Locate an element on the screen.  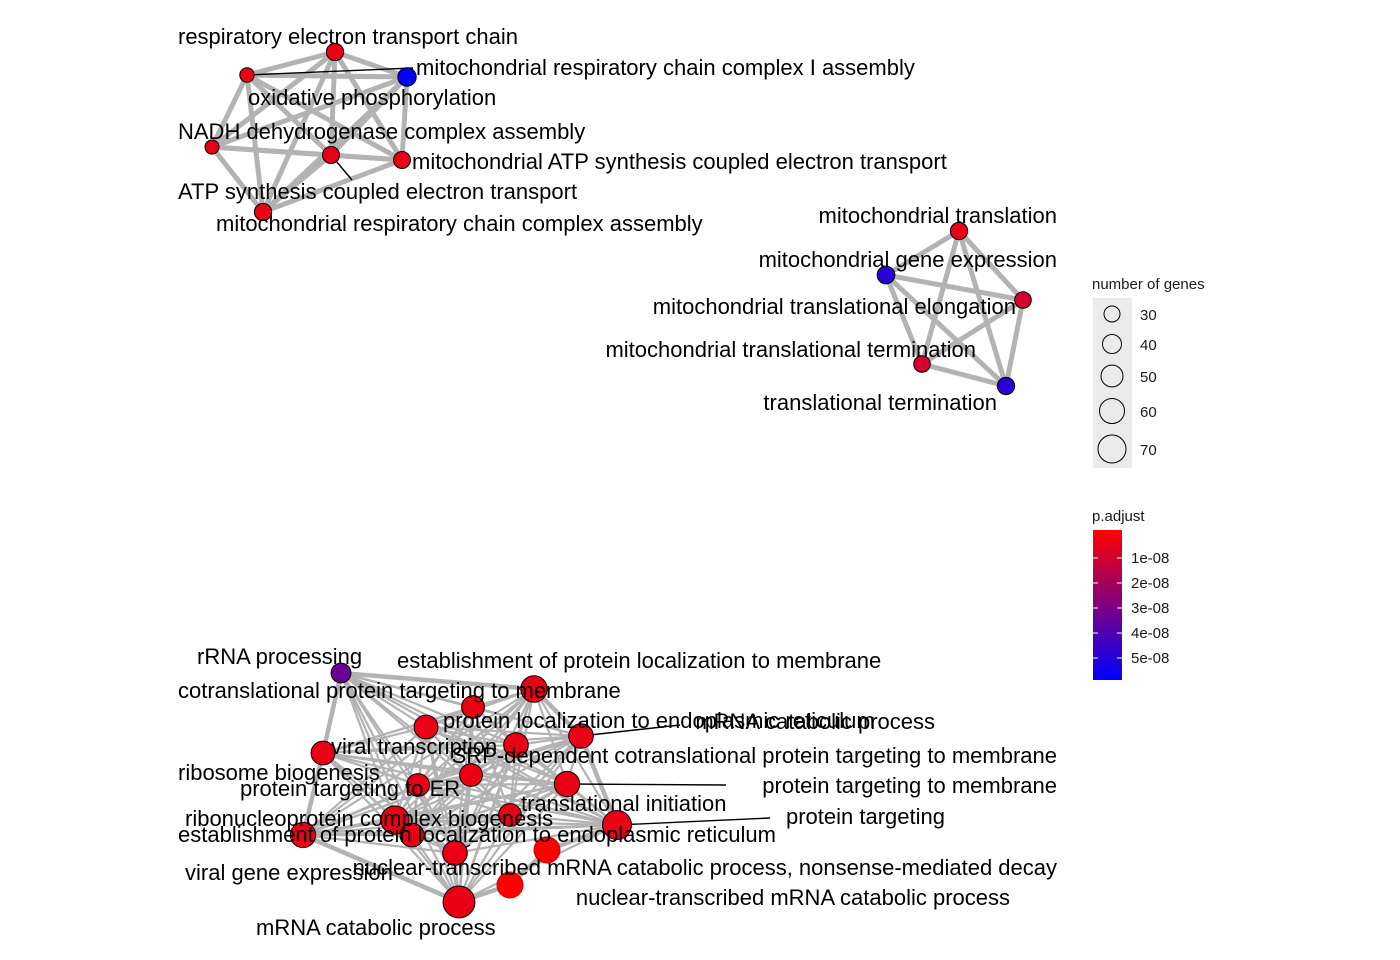
node-label-mitochondrial-gene-expression: mitochondrial gene expression is located at coordinates (908, 259).